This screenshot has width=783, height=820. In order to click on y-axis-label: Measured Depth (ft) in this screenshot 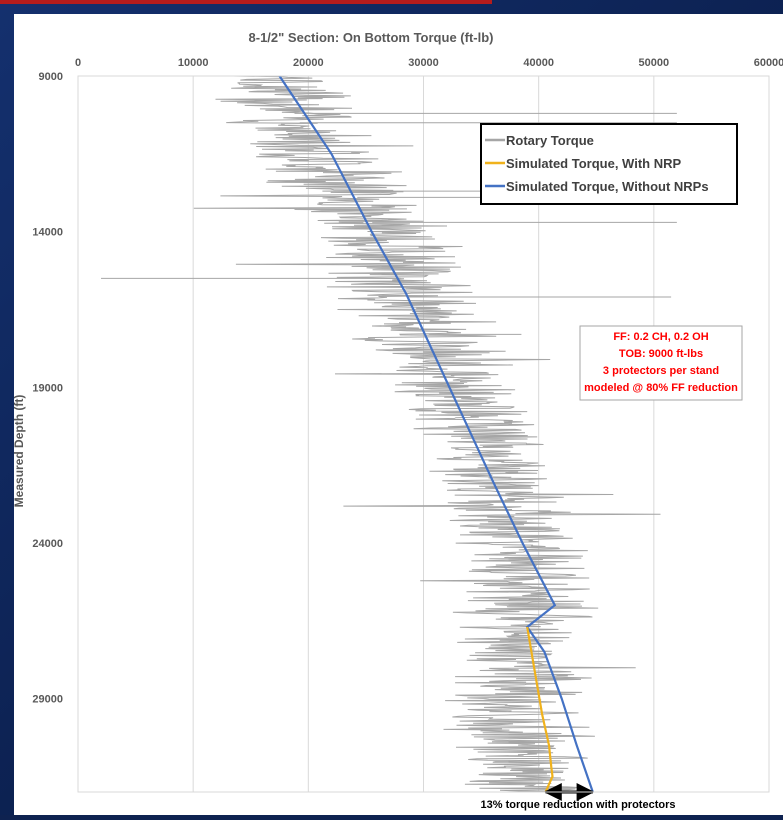, I will do `click(20, 451)`.